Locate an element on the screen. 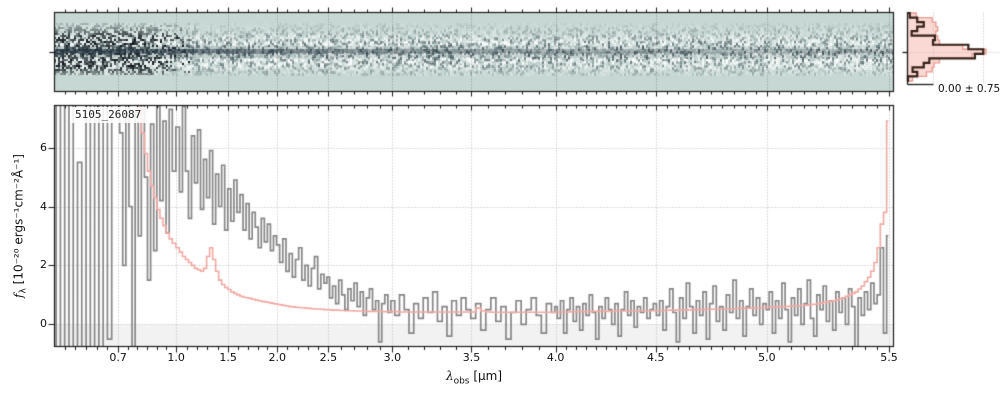 This screenshot has width=1000, height=400. y-axis-label: fλ [10⁻²⁰ ergs⁻¹cm⁻²Å⁻¹] is located at coordinates (19, 226).